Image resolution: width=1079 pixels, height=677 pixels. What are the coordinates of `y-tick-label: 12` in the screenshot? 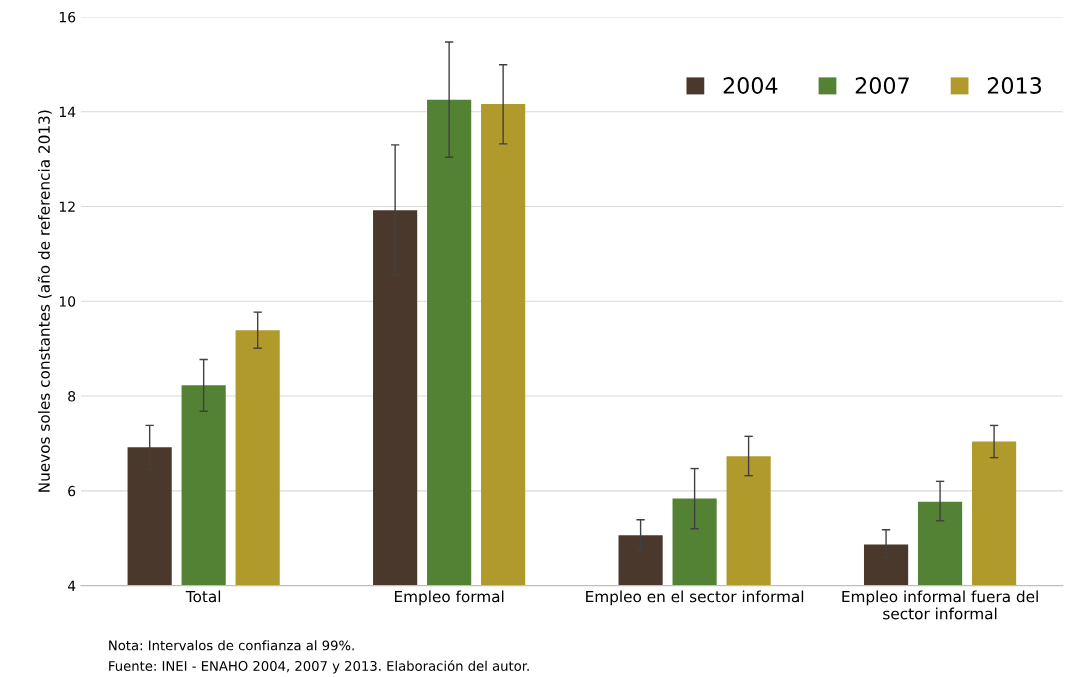 It's located at (67, 206).